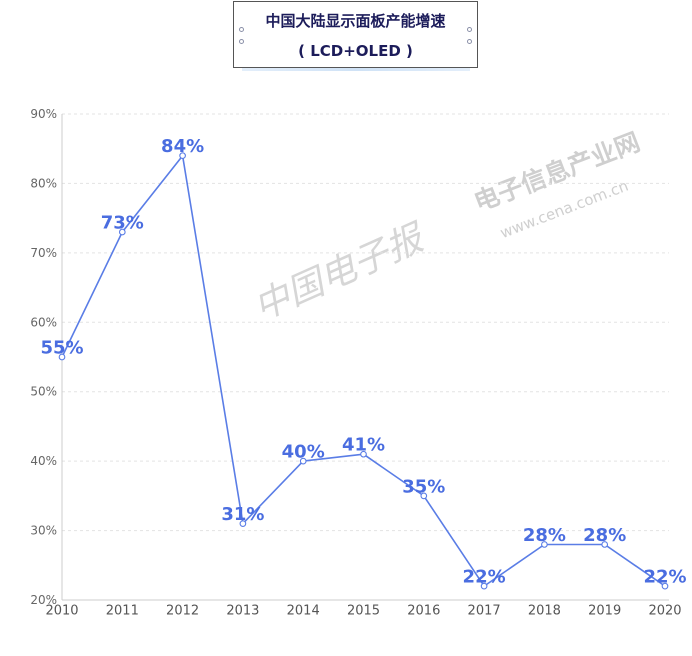 This screenshot has width=692, height=656. What do you see at coordinates (544, 611) in the screenshot?
I see `x-tick-label-2018: 2018` at bounding box center [544, 611].